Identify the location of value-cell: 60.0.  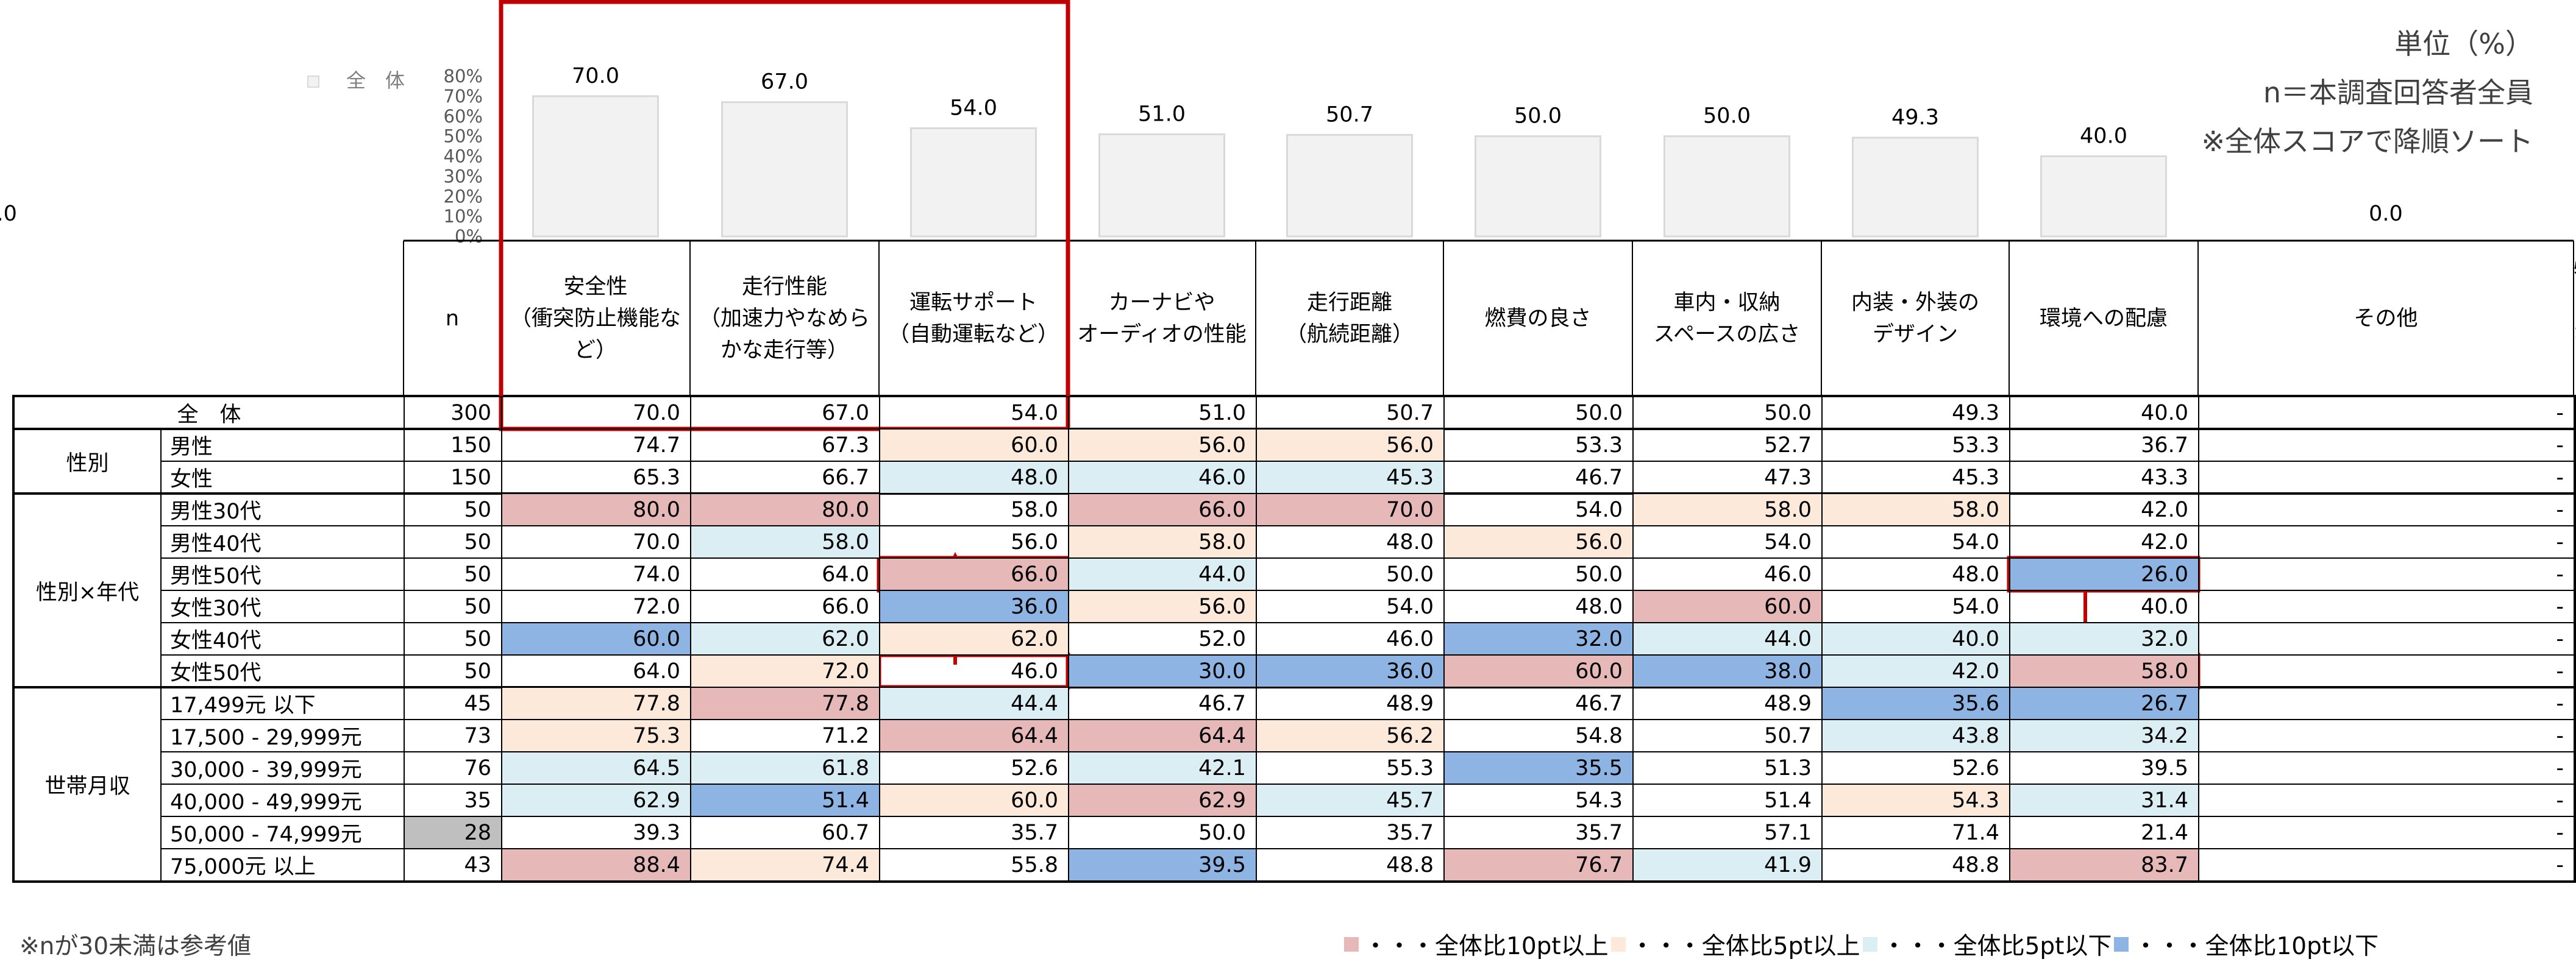
(974, 445).